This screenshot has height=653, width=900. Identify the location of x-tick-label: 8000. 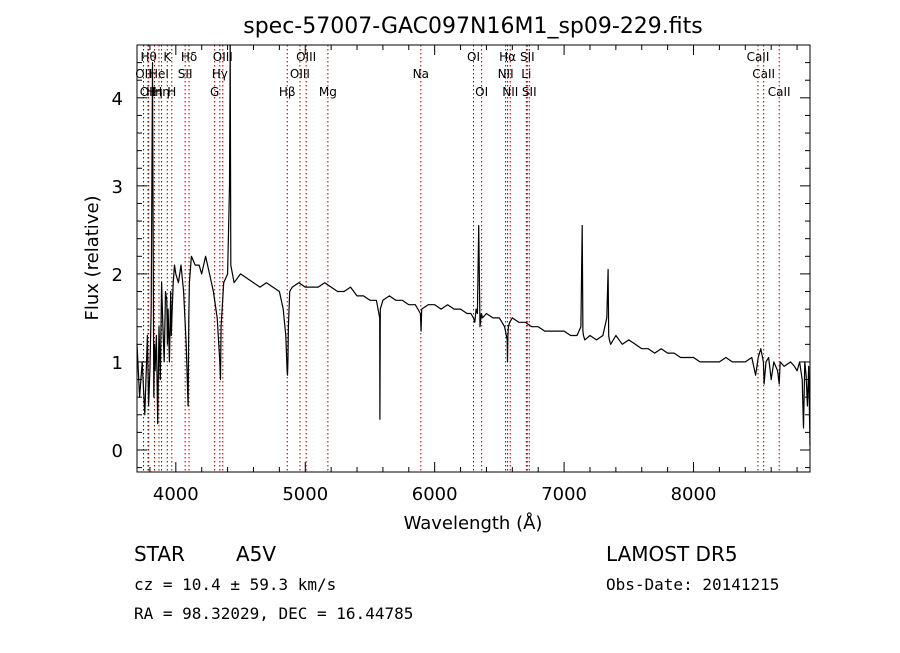
(694, 494).